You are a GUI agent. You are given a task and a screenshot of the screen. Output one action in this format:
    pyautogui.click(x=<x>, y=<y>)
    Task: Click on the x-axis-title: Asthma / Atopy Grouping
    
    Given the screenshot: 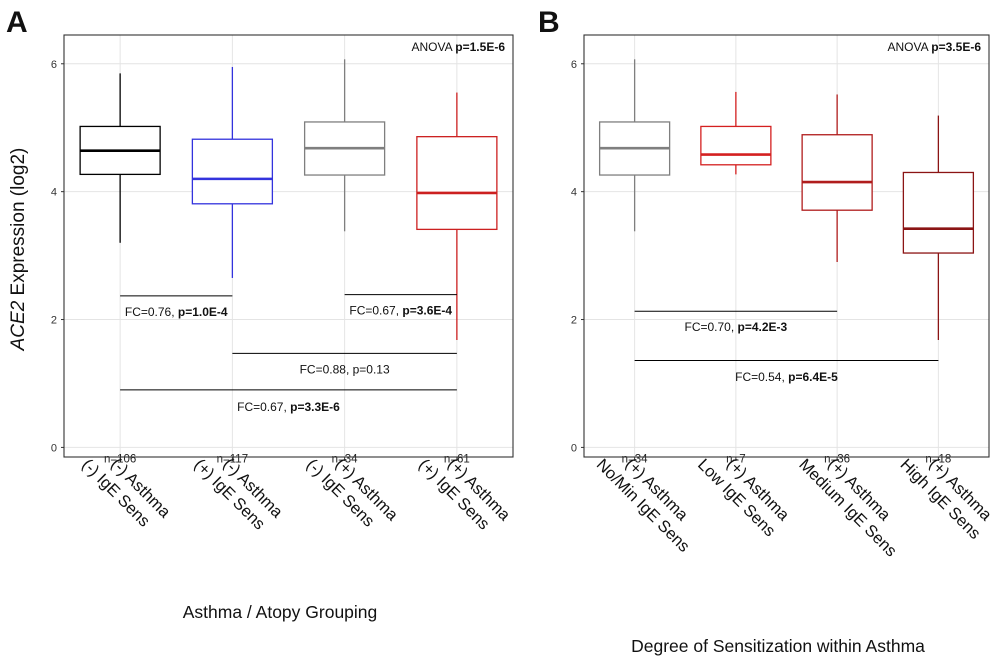 What is the action you would take?
    pyautogui.click(x=280, y=612)
    